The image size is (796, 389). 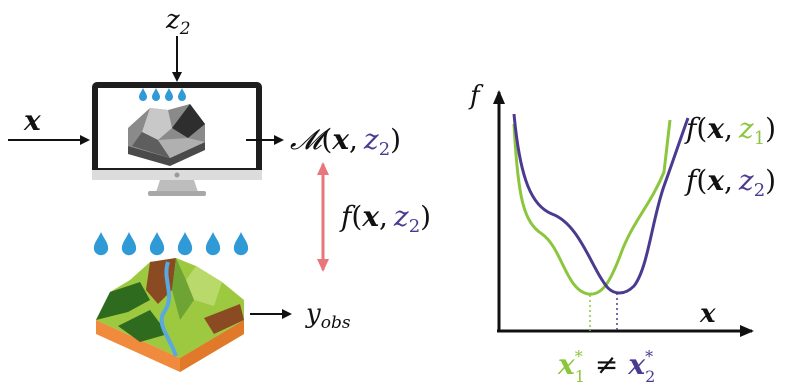 I want to click on raindrop-icon, so click(x=171, y=244).